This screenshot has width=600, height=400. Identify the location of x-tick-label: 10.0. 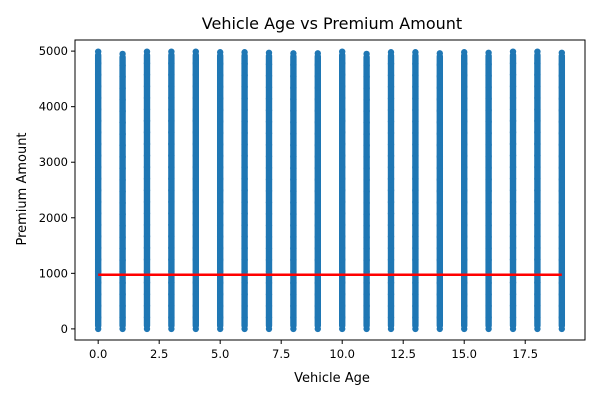
(342, 354).